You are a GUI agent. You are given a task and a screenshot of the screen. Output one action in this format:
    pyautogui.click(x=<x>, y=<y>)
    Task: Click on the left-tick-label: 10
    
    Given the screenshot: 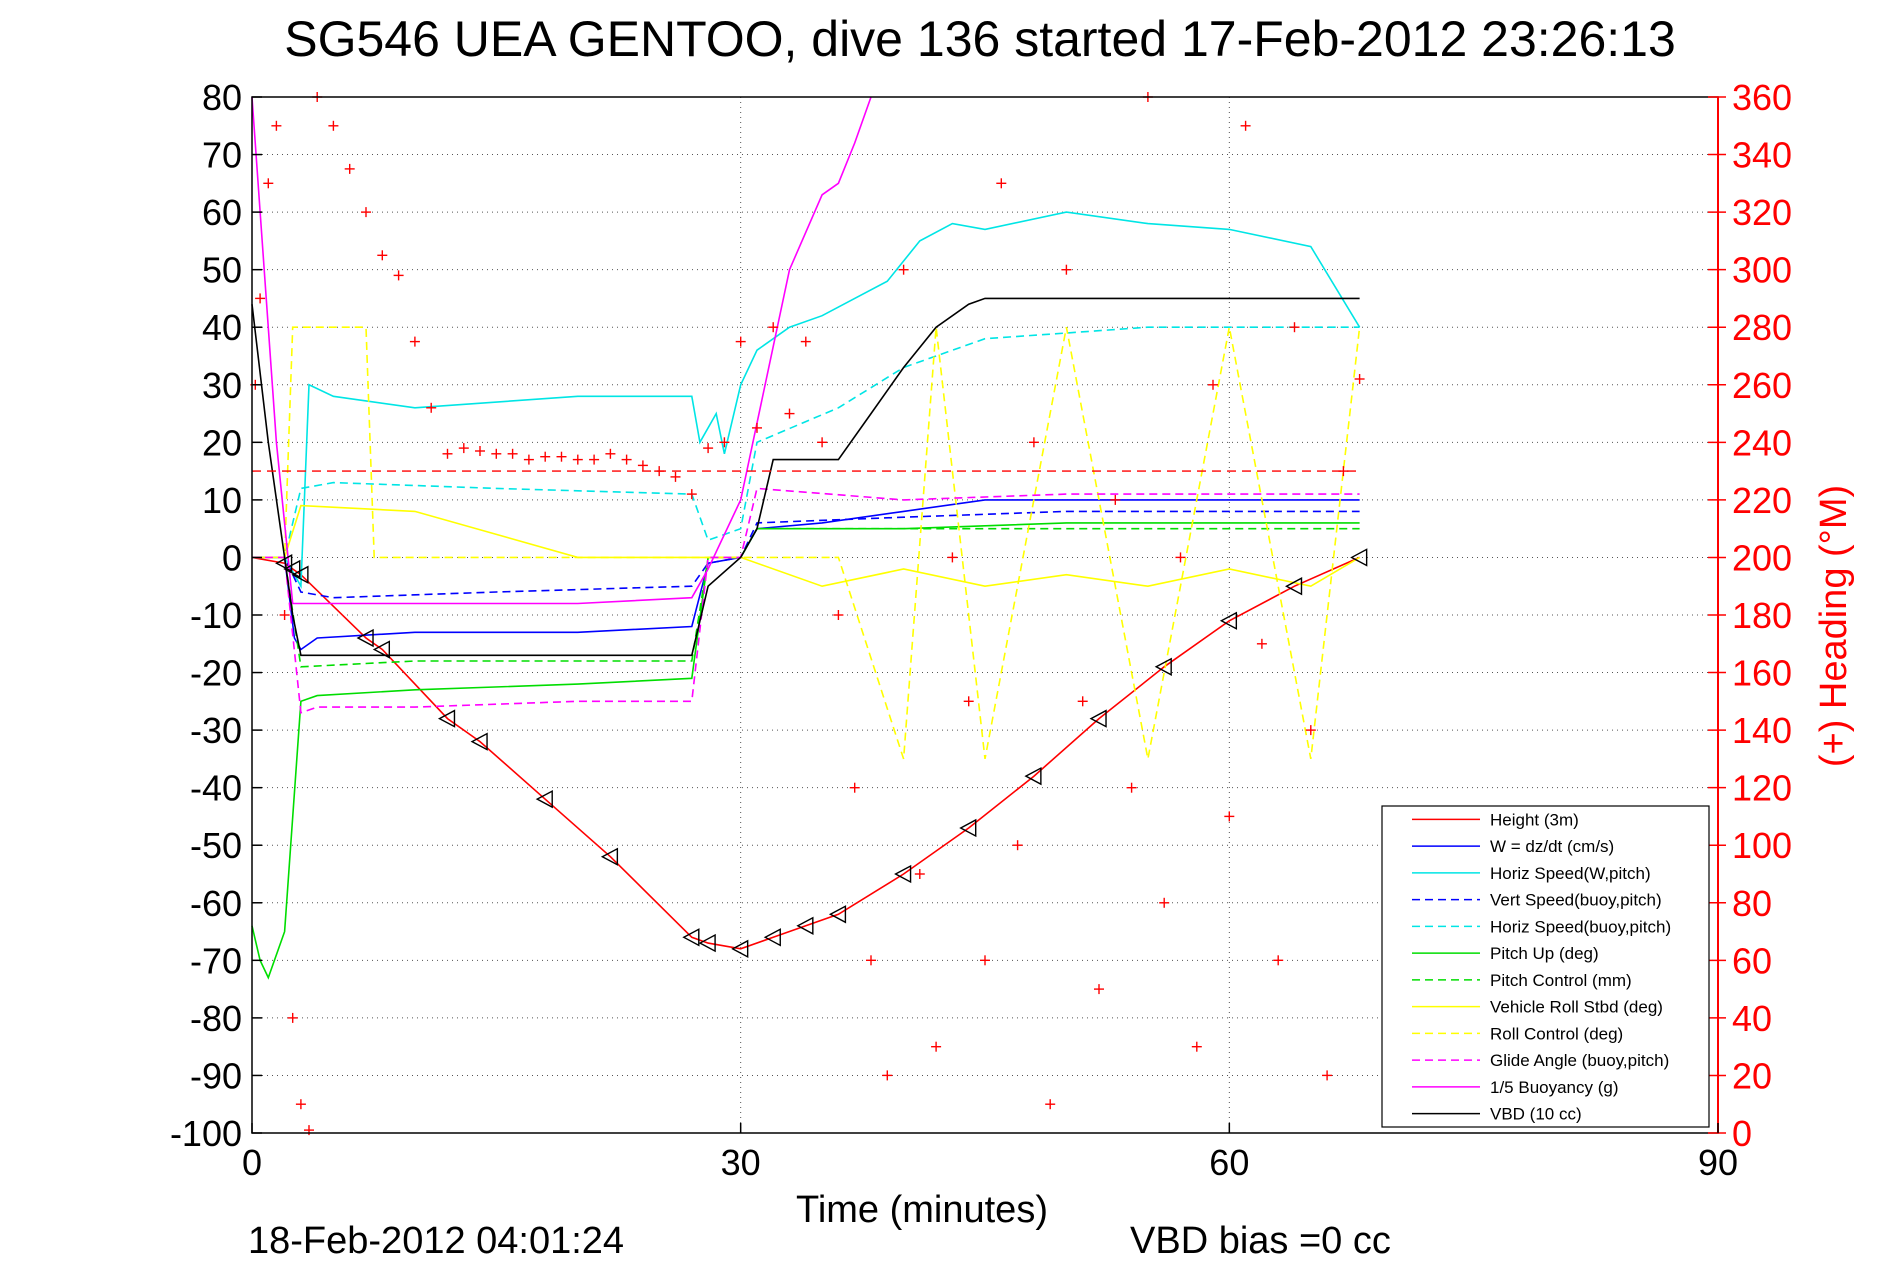 What is the action you would take?
    pyautogui.click(x=222, y=500)
    